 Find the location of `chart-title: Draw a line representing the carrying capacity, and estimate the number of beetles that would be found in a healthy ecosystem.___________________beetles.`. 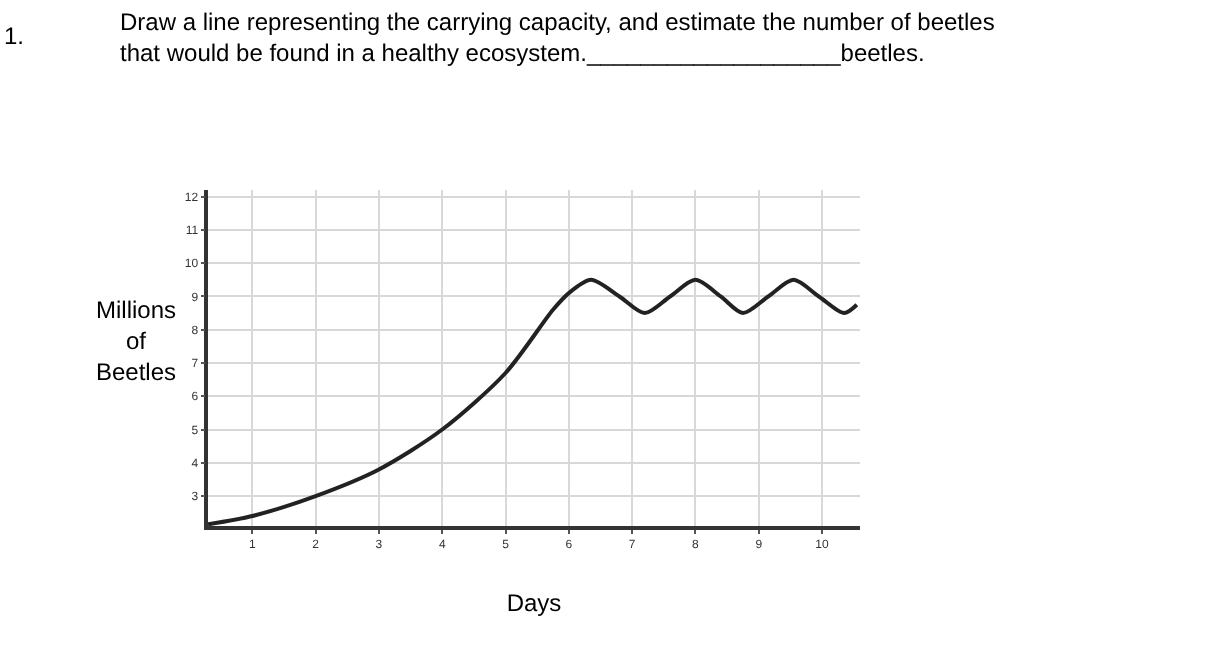

chart-title: Draw a line representing the carrying capacity, and estimate the number of beetles that would be found in a healthy ecosystem.___________________beetles. is located at coordinates (557, 38).